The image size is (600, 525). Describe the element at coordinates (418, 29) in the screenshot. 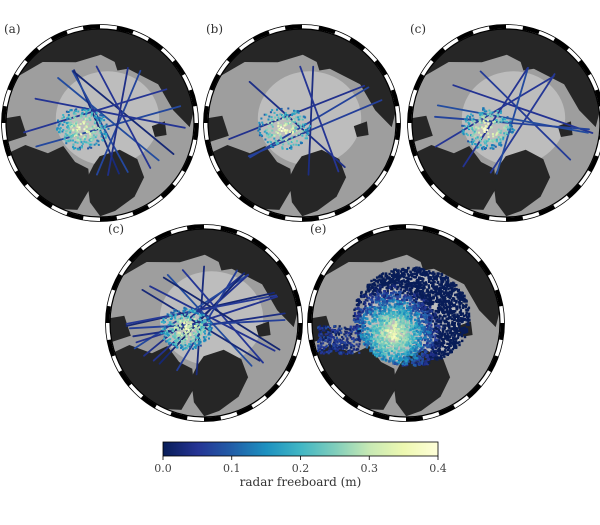

I see `panel-label: (c)` at that location.